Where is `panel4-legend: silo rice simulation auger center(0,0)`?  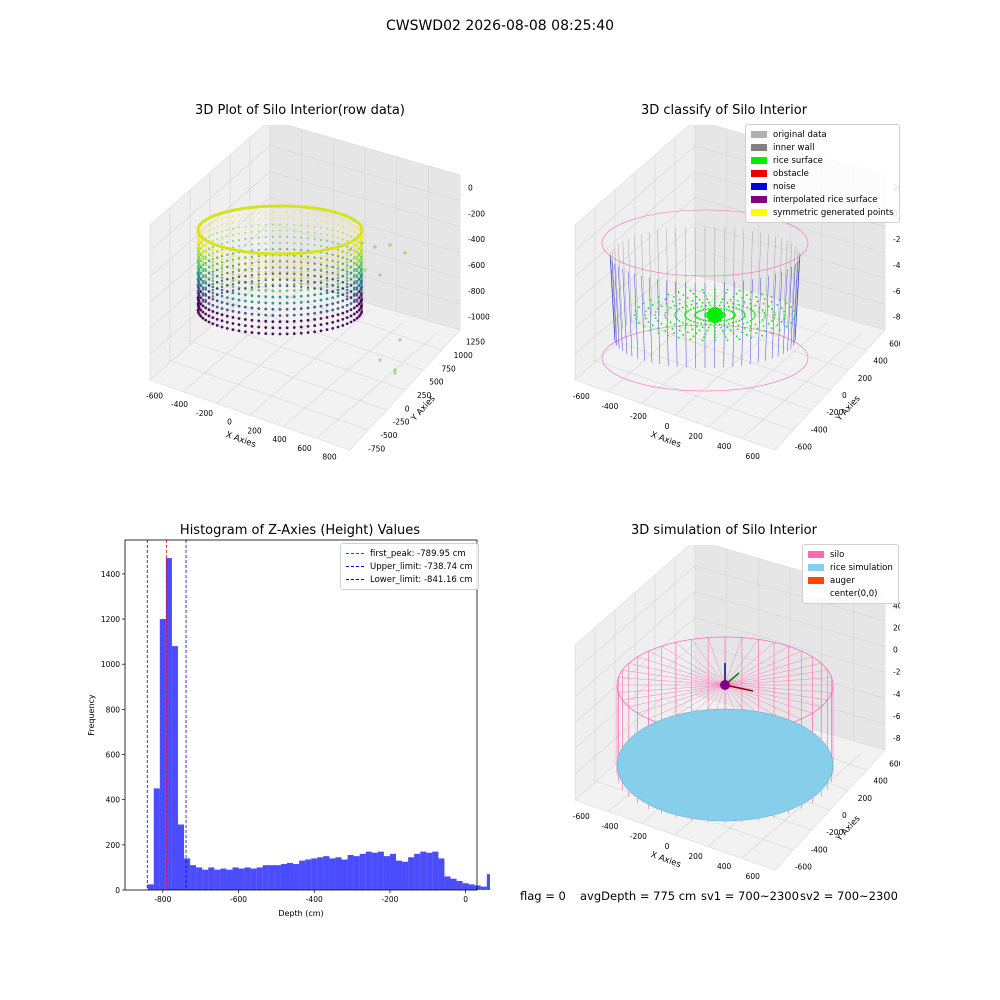 panel4-legend: silo rice simulation auger center(0,0) is located at coordinates (850, 574).